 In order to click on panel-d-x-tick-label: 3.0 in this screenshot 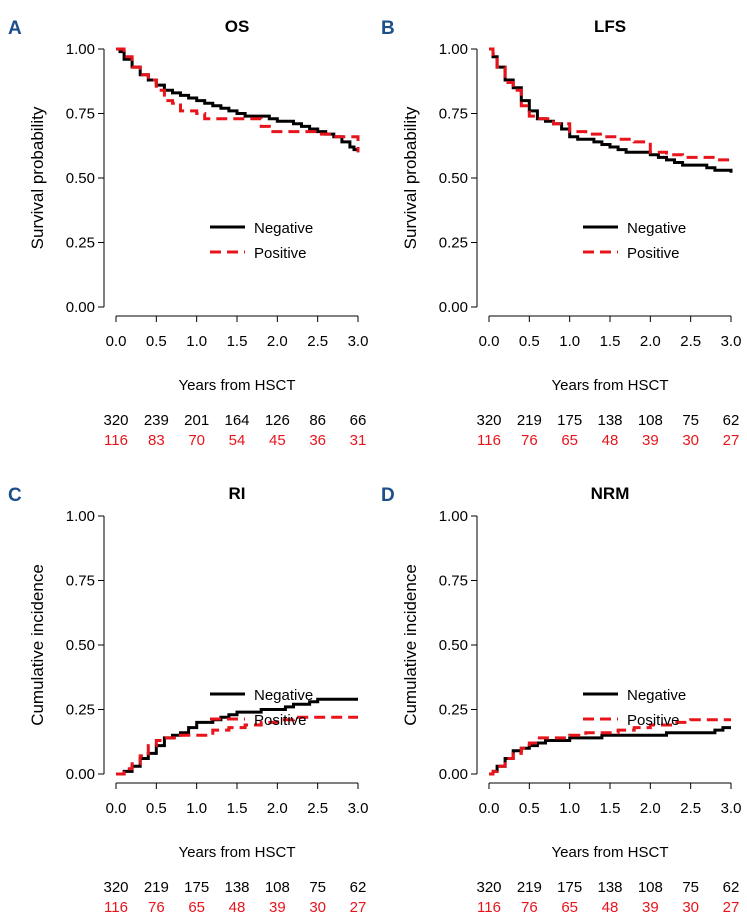, I will do `click(731, 808)`.